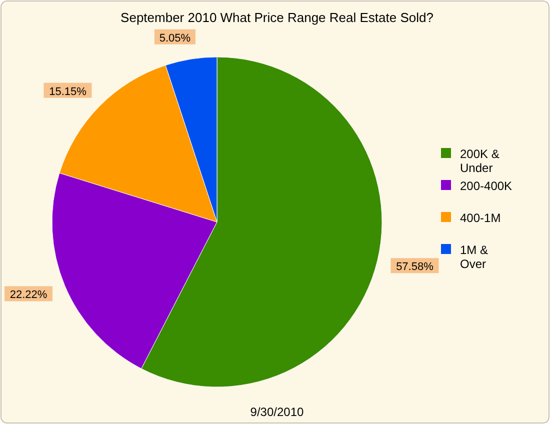  What do you see at coordinates (29, 295) in the screenshot?
I see `data-label: 22.22%` at bounding box center [29, 295].